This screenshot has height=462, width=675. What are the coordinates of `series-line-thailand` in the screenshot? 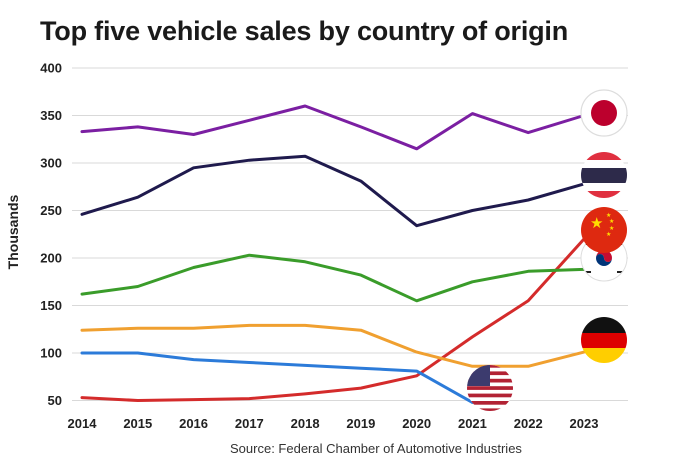 It's located at (333, 191).